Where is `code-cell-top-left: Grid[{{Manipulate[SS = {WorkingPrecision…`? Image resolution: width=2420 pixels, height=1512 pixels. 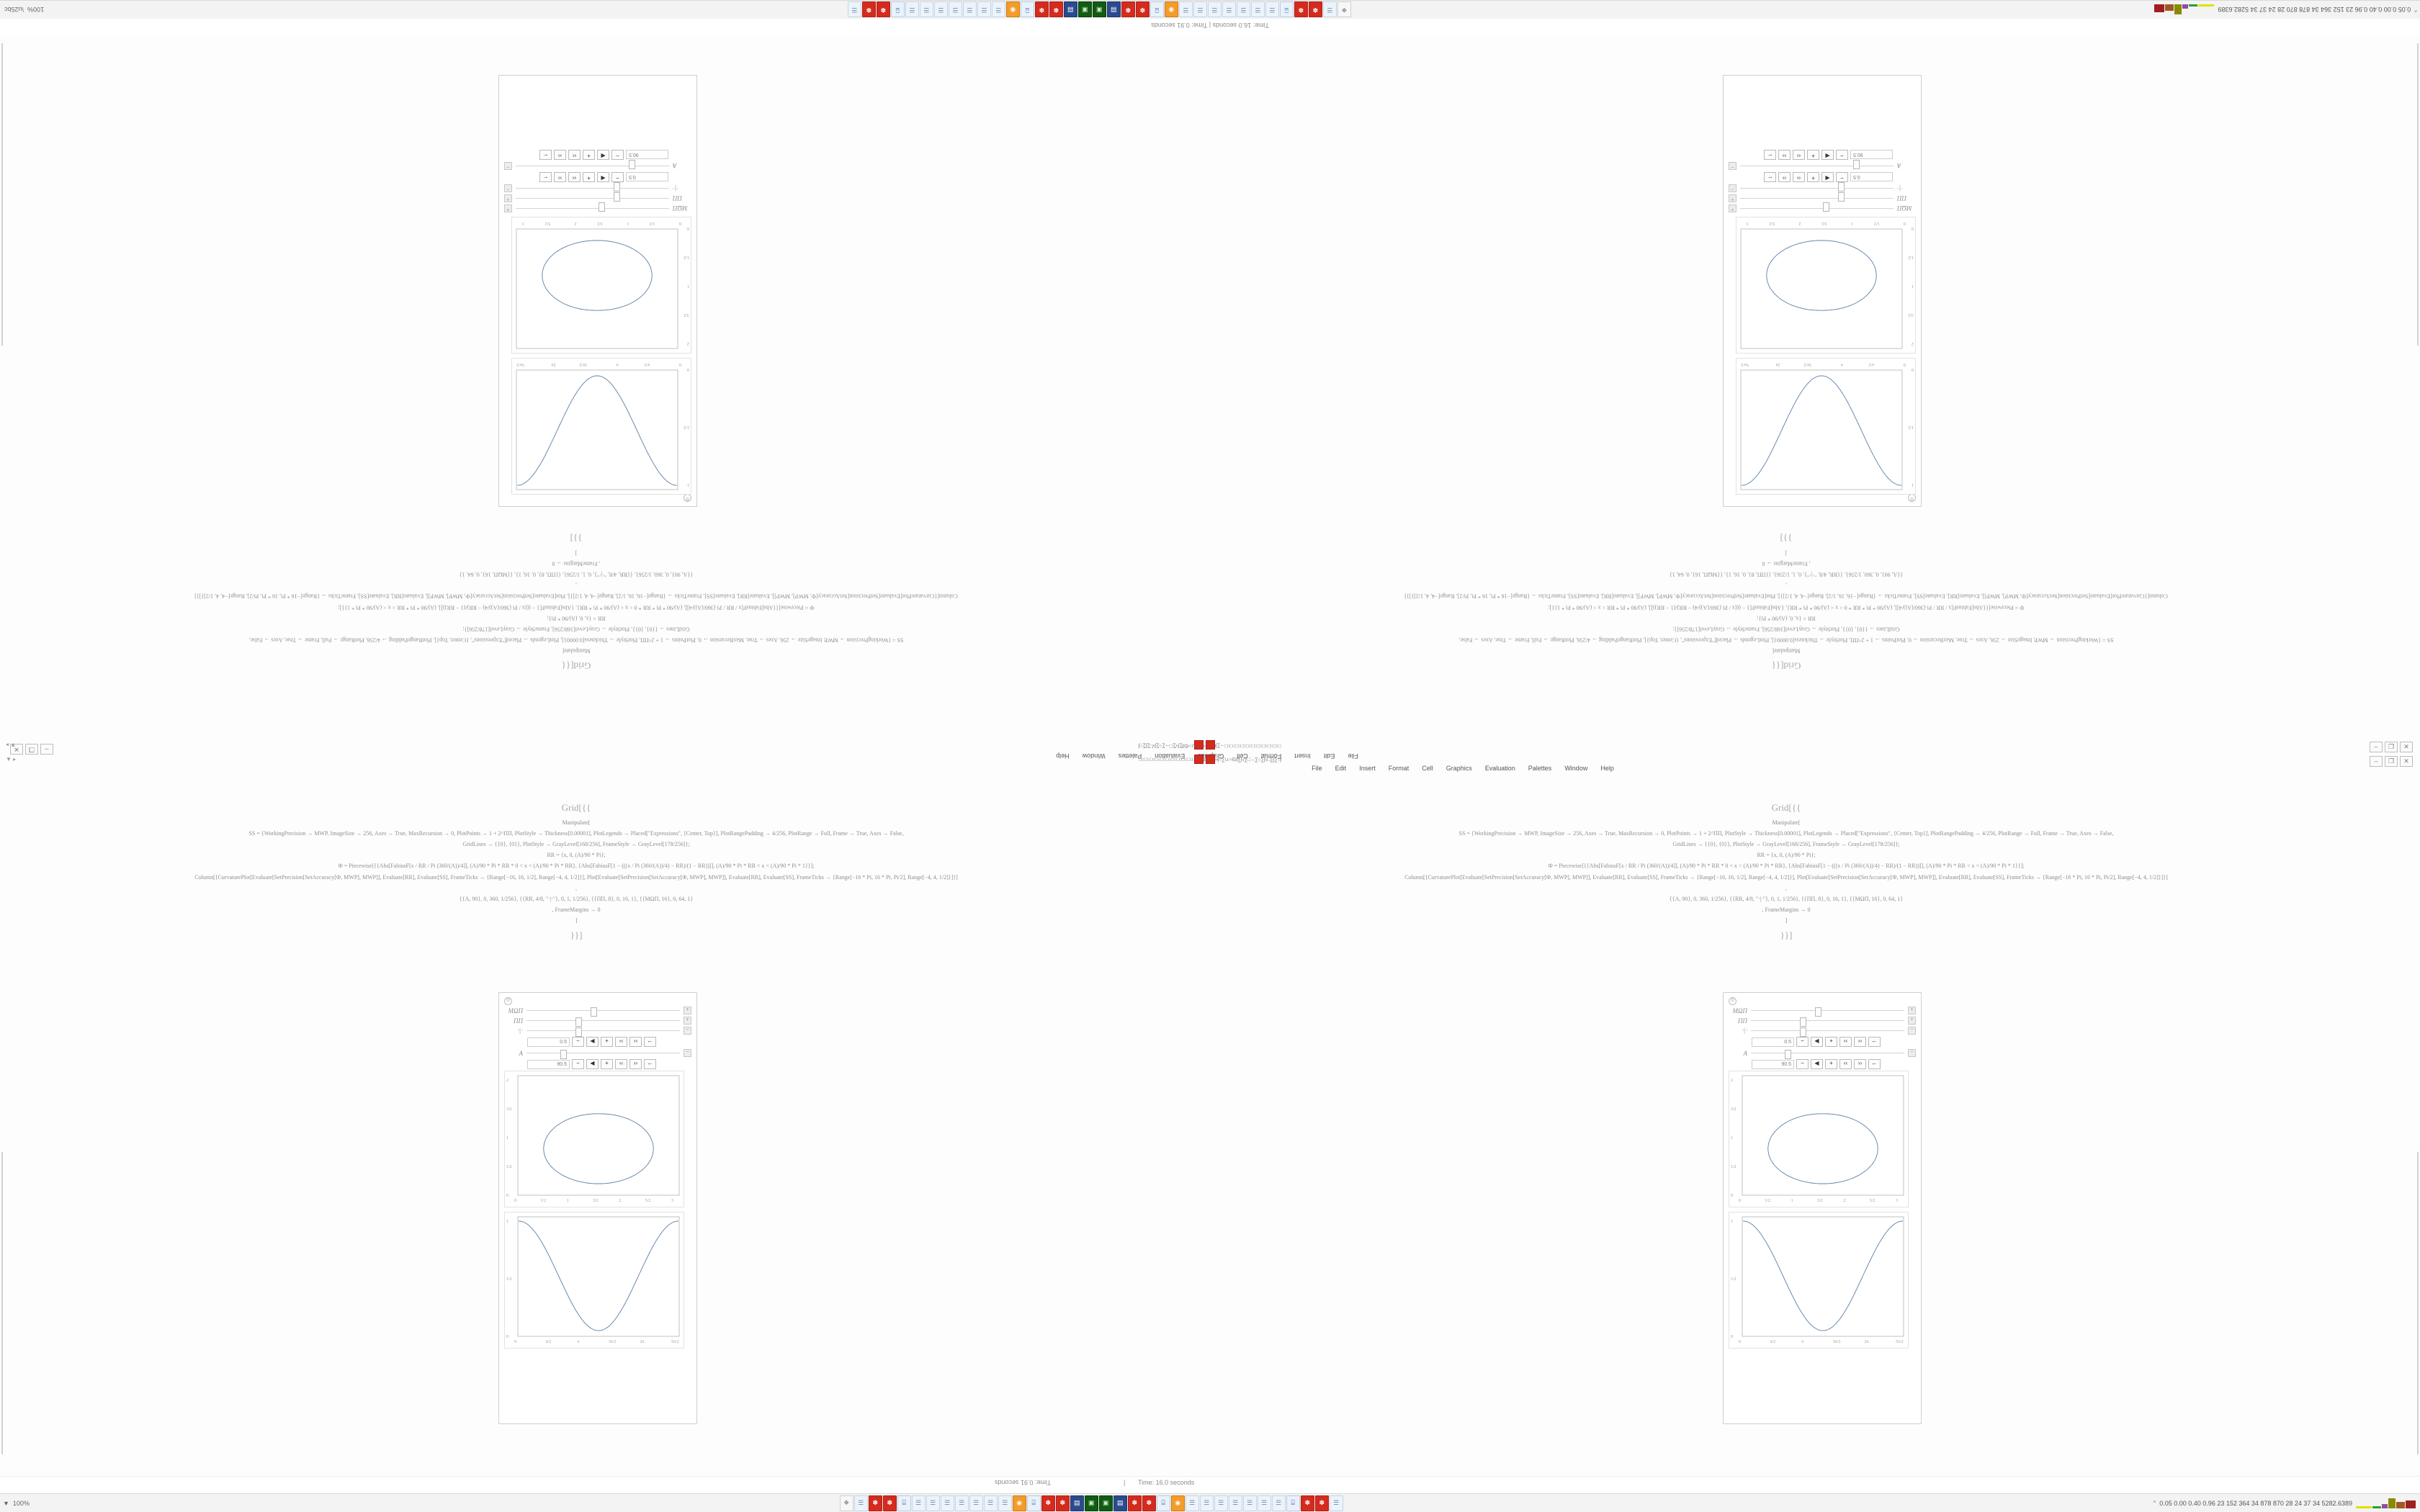
code-cell-top-left: Grid[{{Manipulate[SS = {WorkingPrecision… is located at coordinates (576, 601).